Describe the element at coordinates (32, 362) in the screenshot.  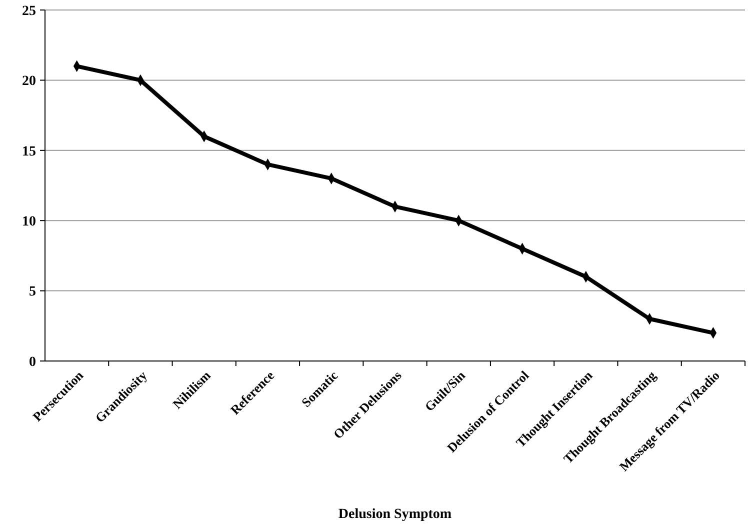
I see `y-tick-label: 0` at that location.